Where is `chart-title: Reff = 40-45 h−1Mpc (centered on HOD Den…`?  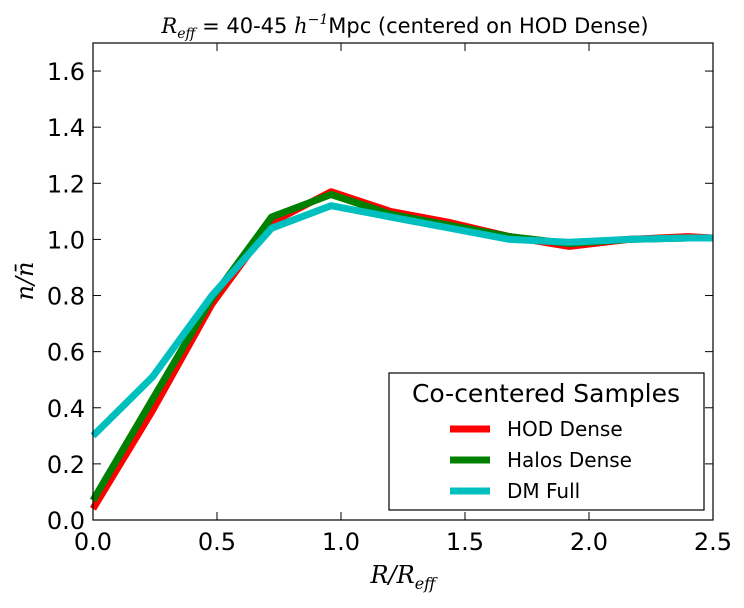 chart-title: Reff = 40-45 h−1Mpc (centered on HOD Den… is located at coordinates (404, 27).